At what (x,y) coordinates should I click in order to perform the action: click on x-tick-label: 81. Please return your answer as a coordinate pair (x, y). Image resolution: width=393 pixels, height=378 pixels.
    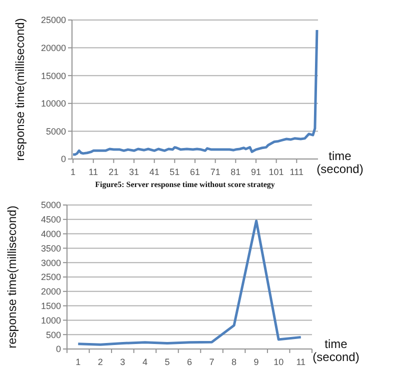
    Looking at the image, I should click on (235, 172).